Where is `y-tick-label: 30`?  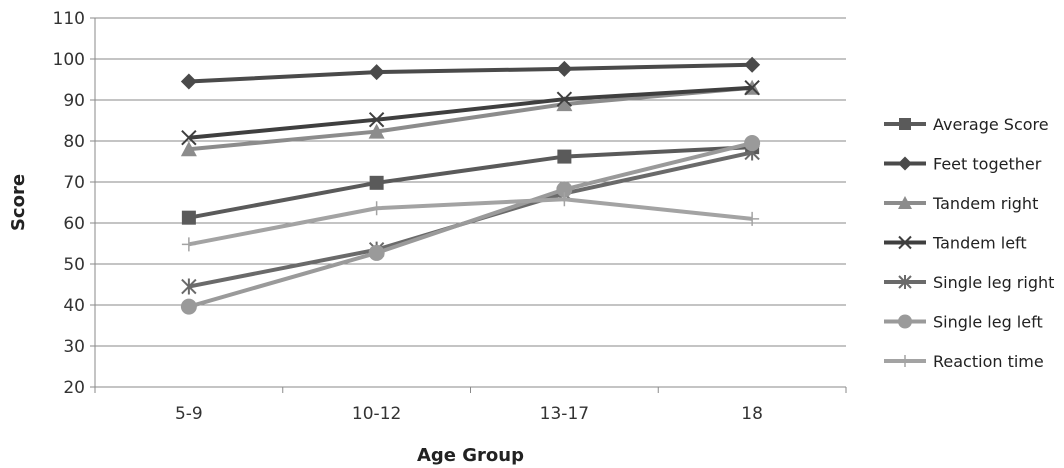
y-tick-label: 30 is located at coordinates (74, 347).